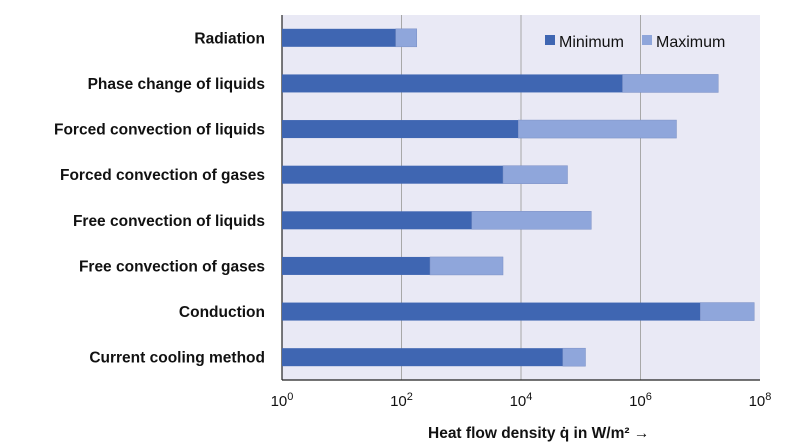 The height and width of the screenshot is (447, 796). Describe the element at coordinates (401, 400) in the screenshot. I see `x-tick-label: 10²` at that location.